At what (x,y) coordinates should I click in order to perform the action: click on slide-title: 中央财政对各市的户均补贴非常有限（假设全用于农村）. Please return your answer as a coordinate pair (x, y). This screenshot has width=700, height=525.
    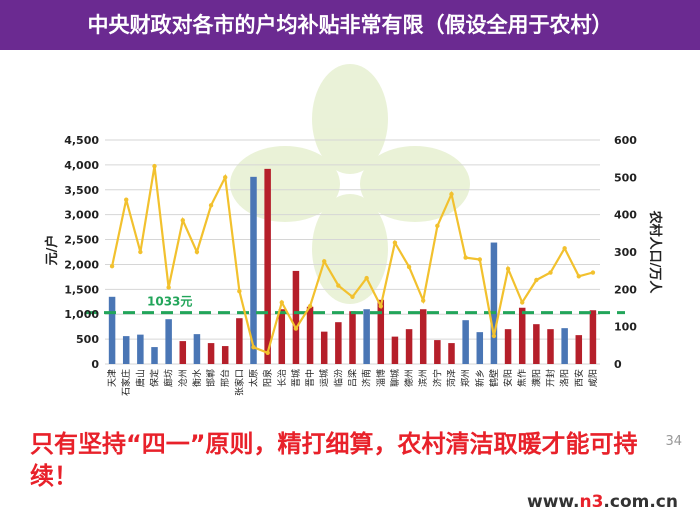
    Looking at the image, I should click on (350, 25).